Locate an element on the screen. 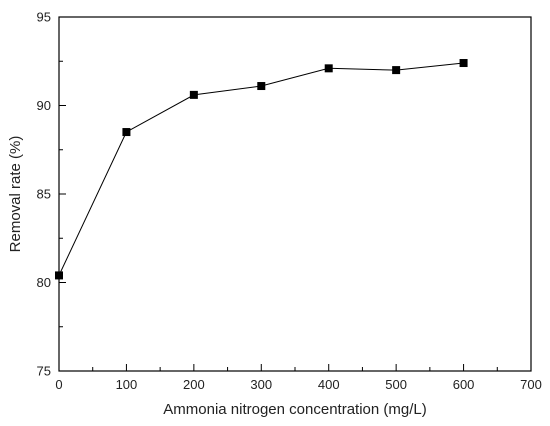  x-tick-label: 200 is located at coordinates (194, 384).